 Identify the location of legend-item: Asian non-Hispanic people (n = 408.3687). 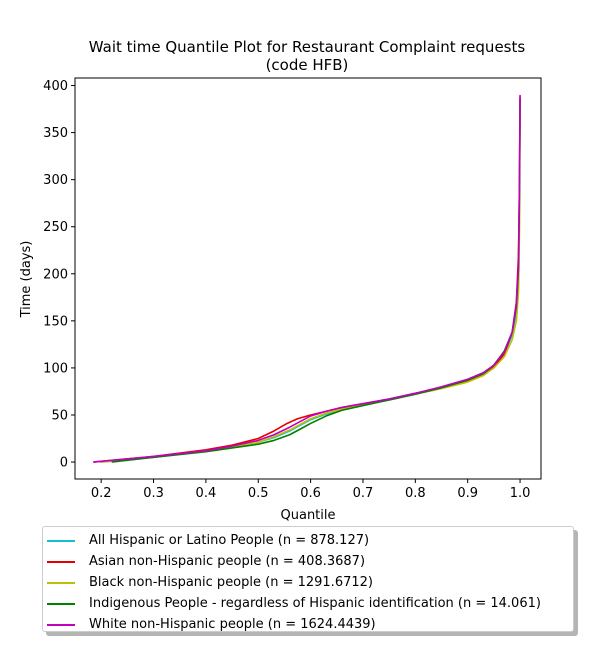
(308, 561).